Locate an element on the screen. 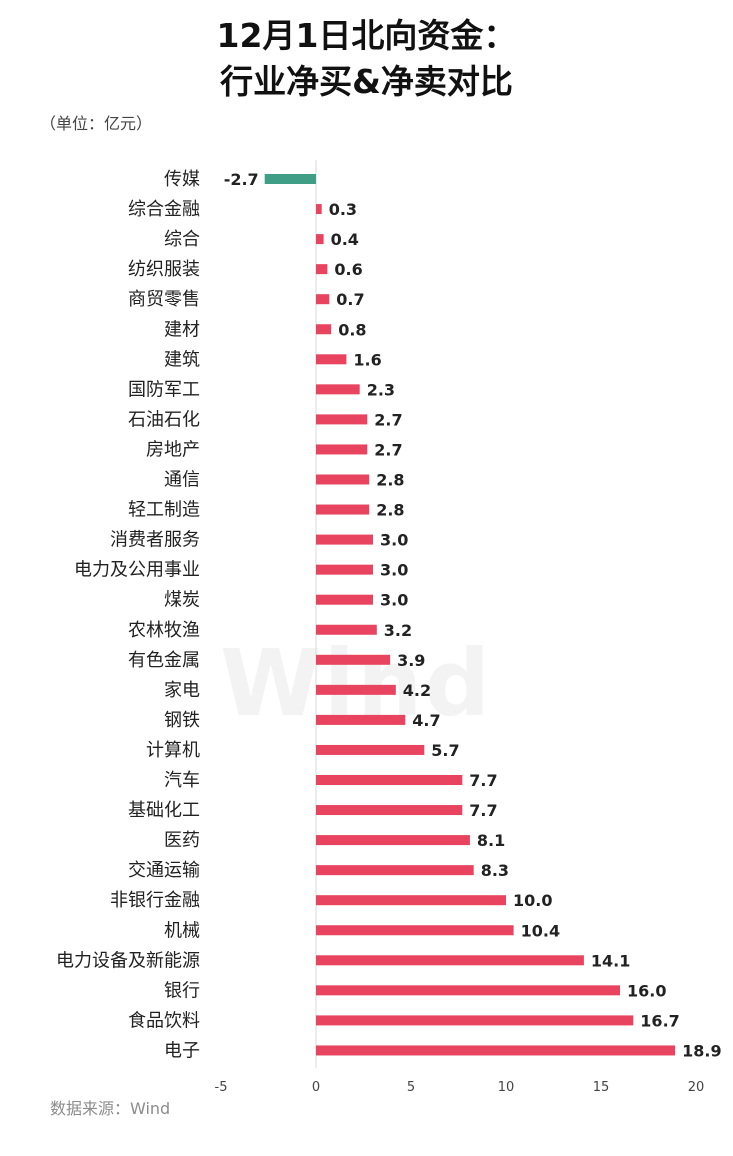  category-label: 医药 is located at coordinates (182, 840).